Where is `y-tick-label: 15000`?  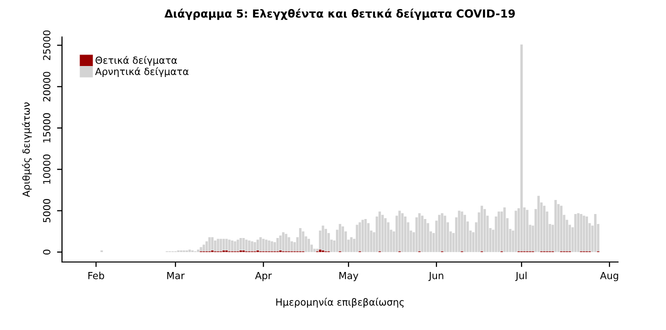
y-tick-label: 15000 is located at coordinates (46, 127).